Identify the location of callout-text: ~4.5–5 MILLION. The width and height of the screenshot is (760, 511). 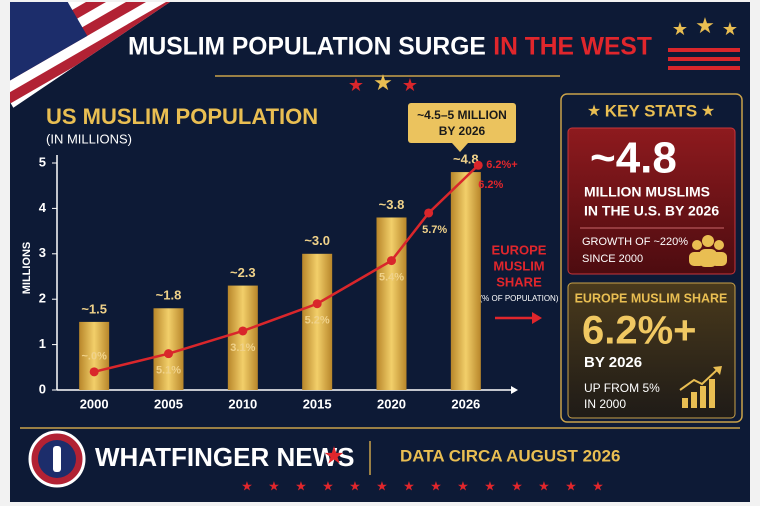
(462, 115).